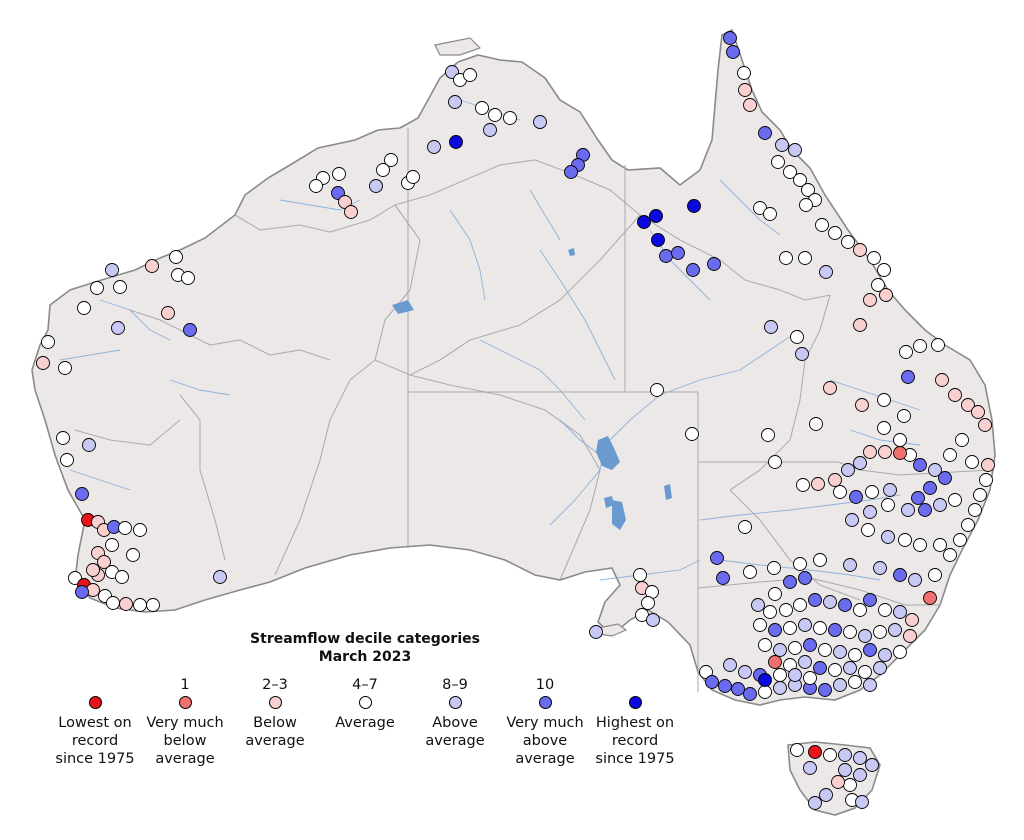  Describe the element at coordinates (365, 704) in the screenshot. I see `legend-item-decile-4-7: 4–7 Average` at that location.